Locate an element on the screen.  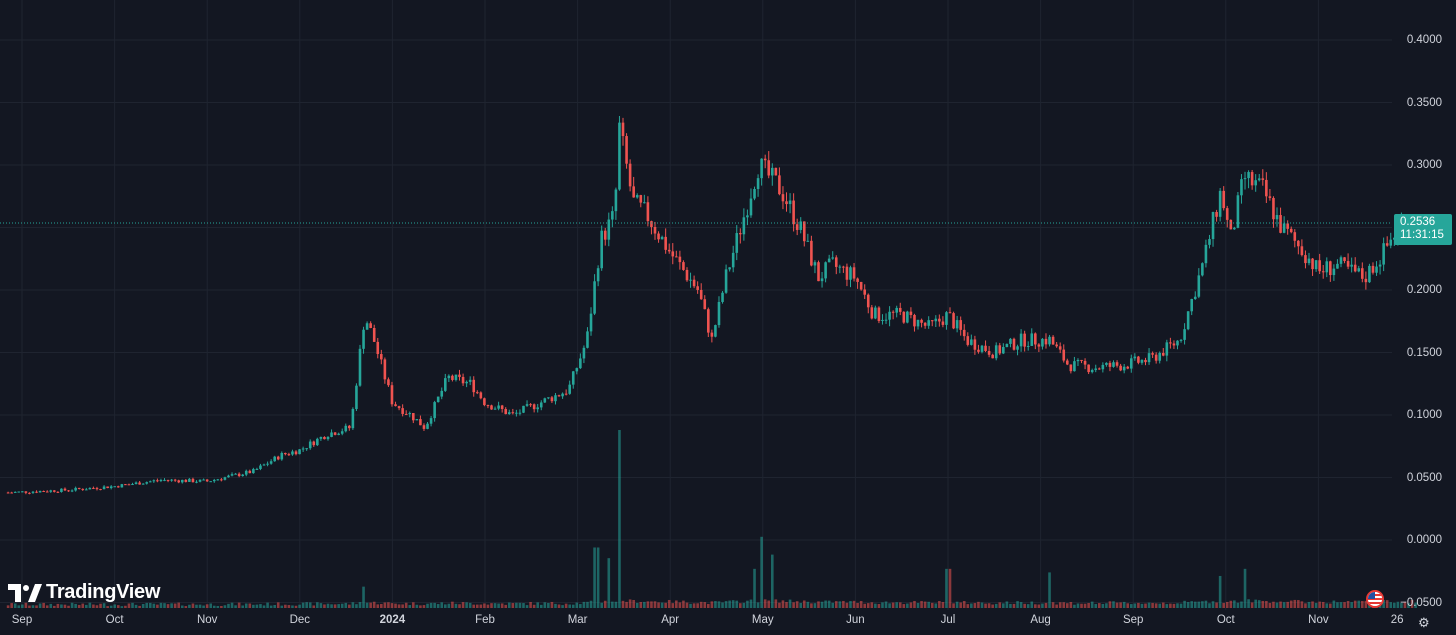
tradingview-logo: TradingView is located at coordinates (84, 592).